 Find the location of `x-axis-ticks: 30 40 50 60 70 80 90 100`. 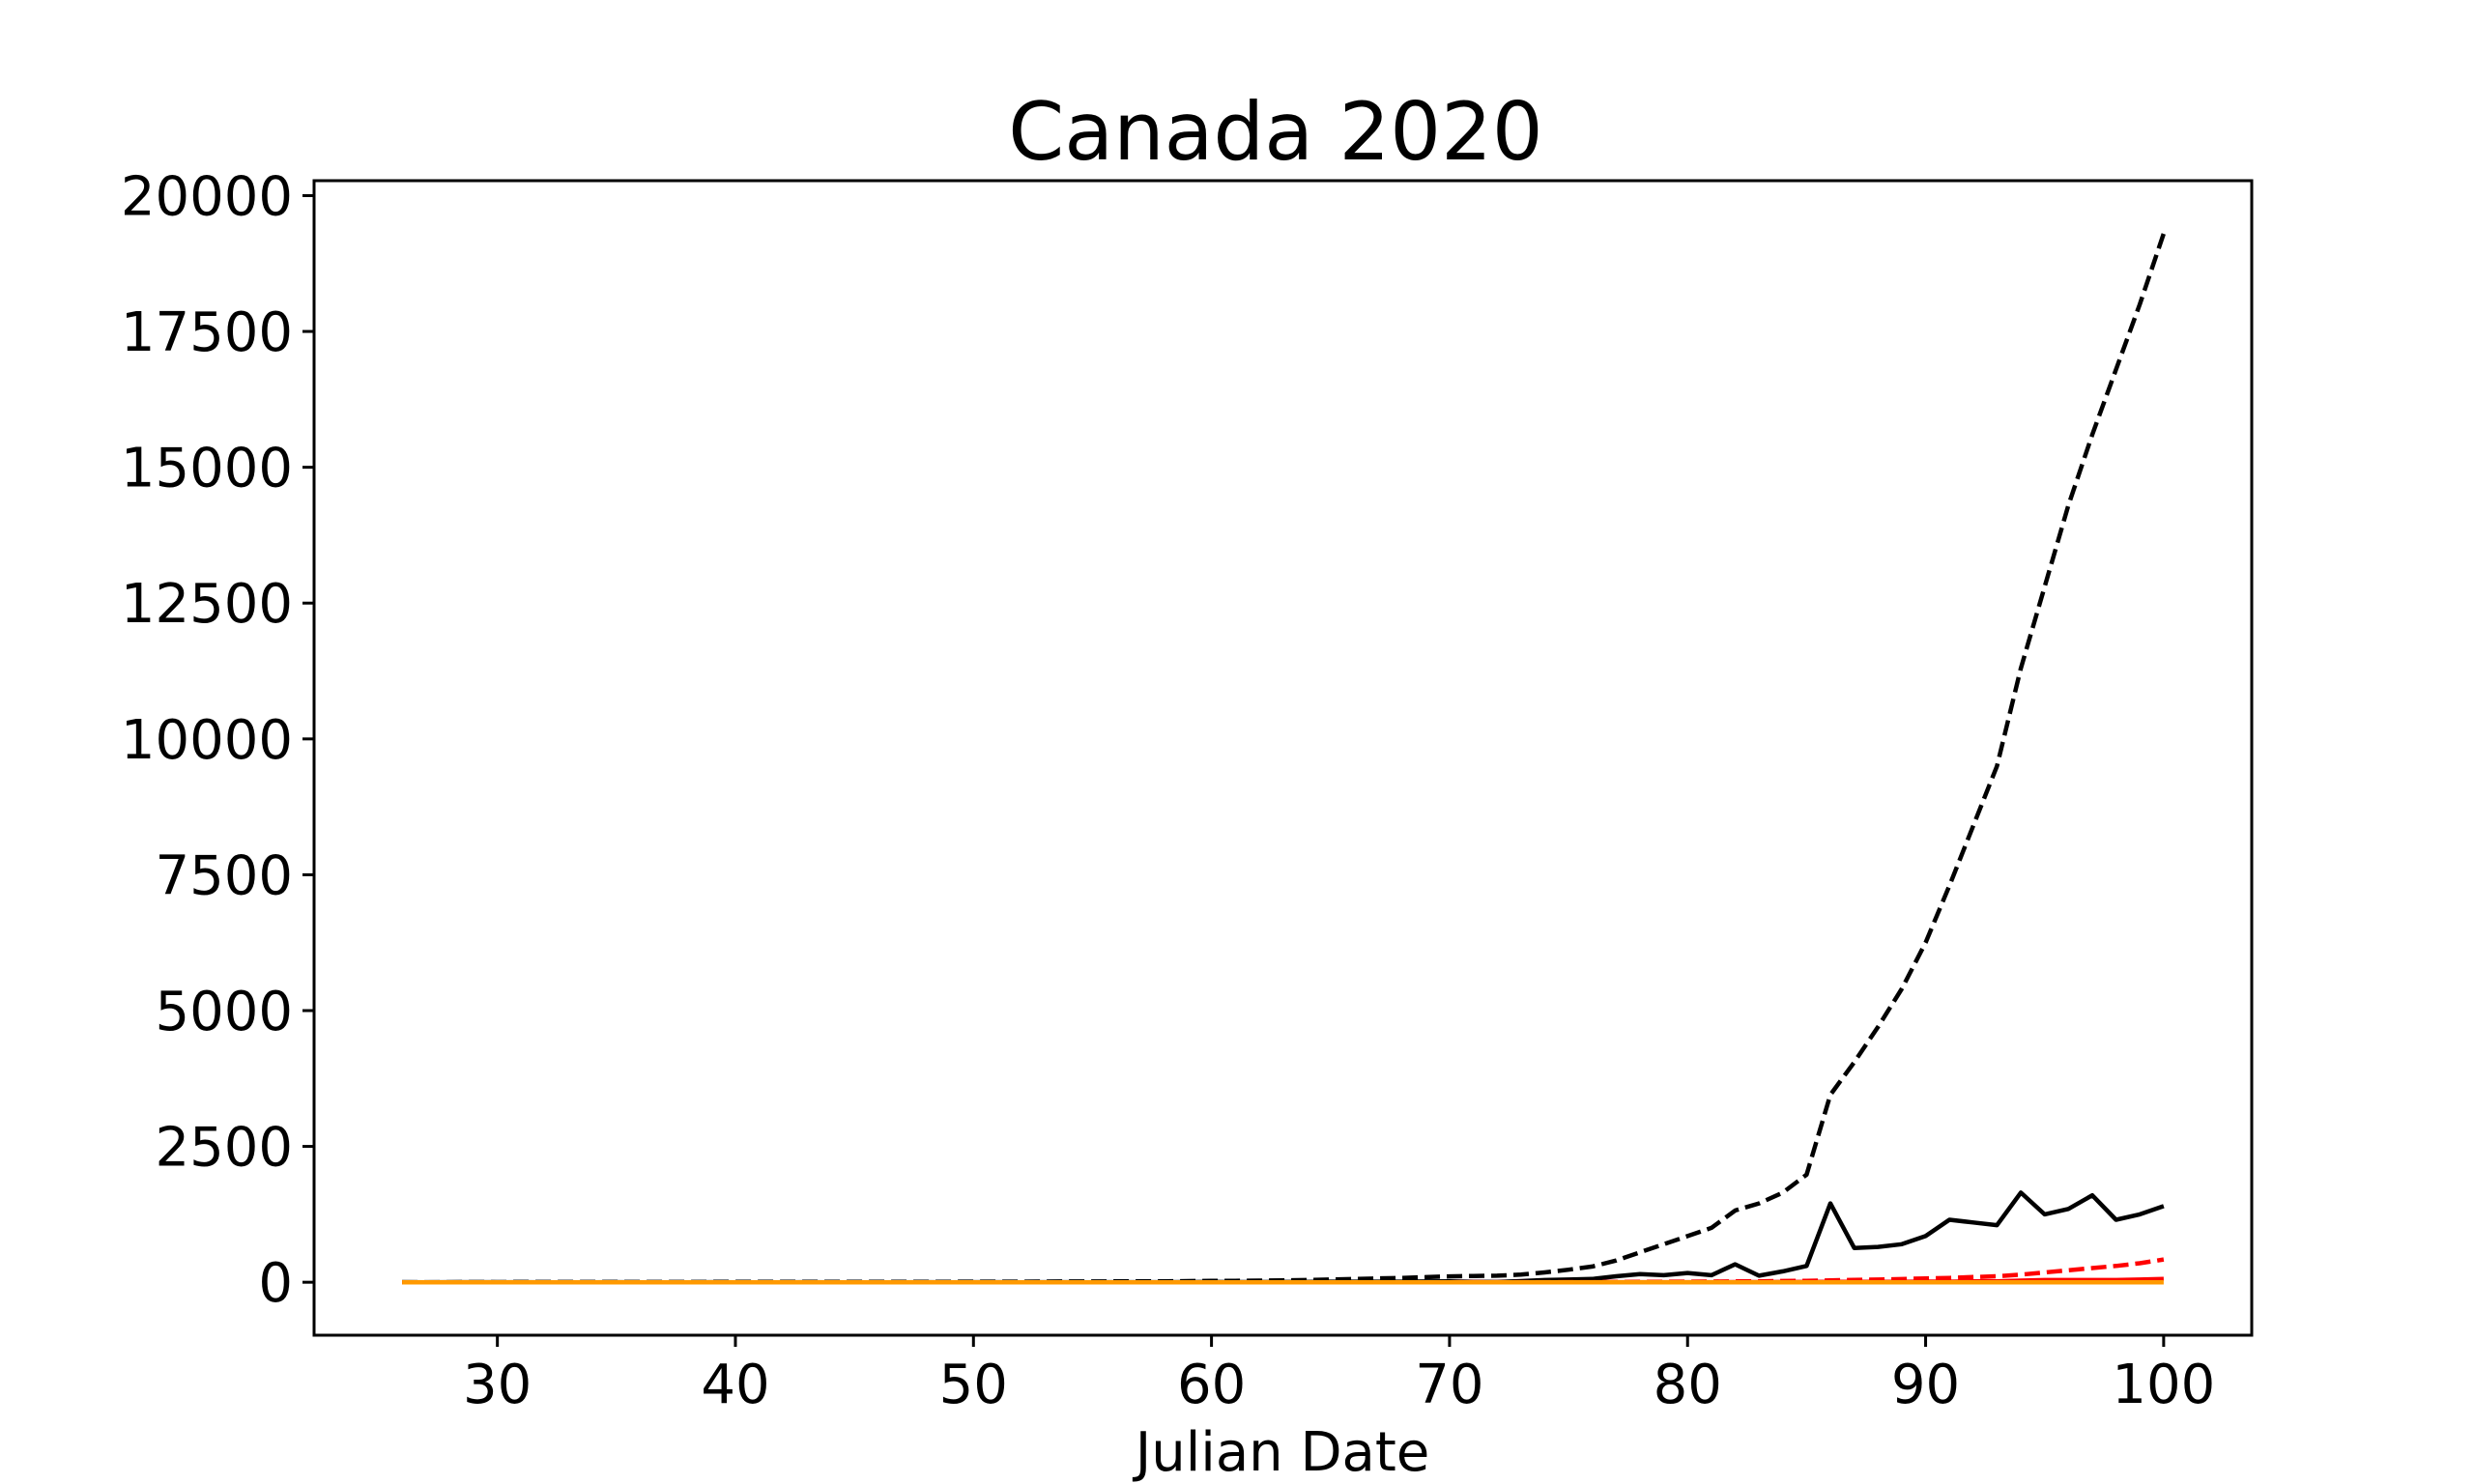

x-axis-ticks: 30 40 50 60 70 80 90 100 is located at coordinates (1339, 1376).